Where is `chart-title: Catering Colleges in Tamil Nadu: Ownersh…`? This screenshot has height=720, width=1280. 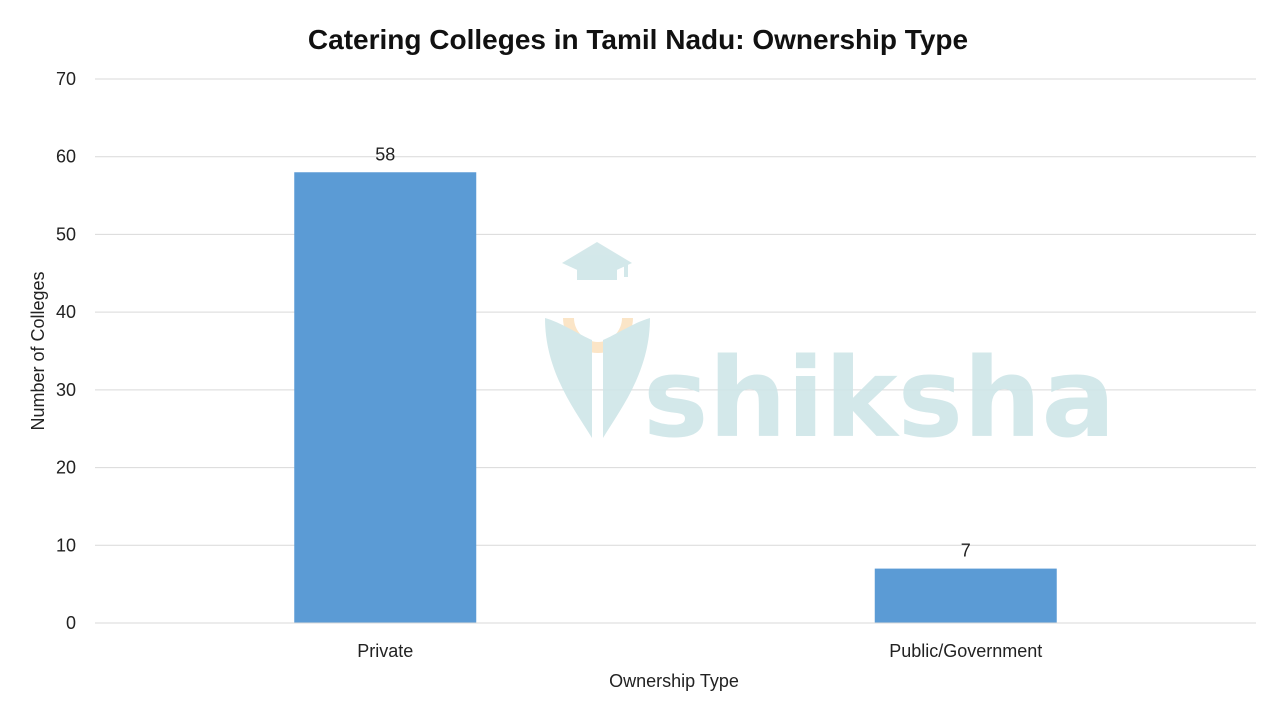
chart-title: Catering Colleges in Tamil Nadu: Ownersh… is located at coordinates (638, 39).